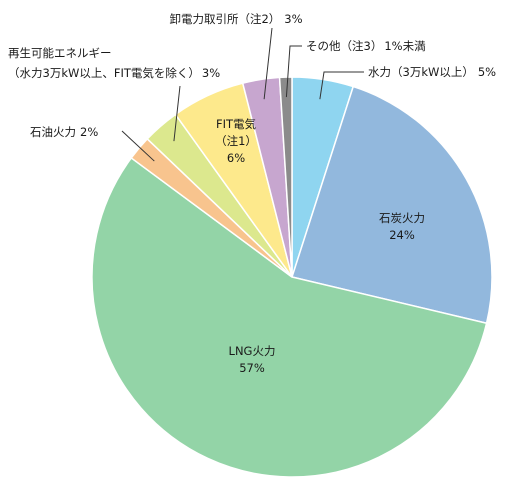  I want to click on pie-slice-other, so click(285, 177).